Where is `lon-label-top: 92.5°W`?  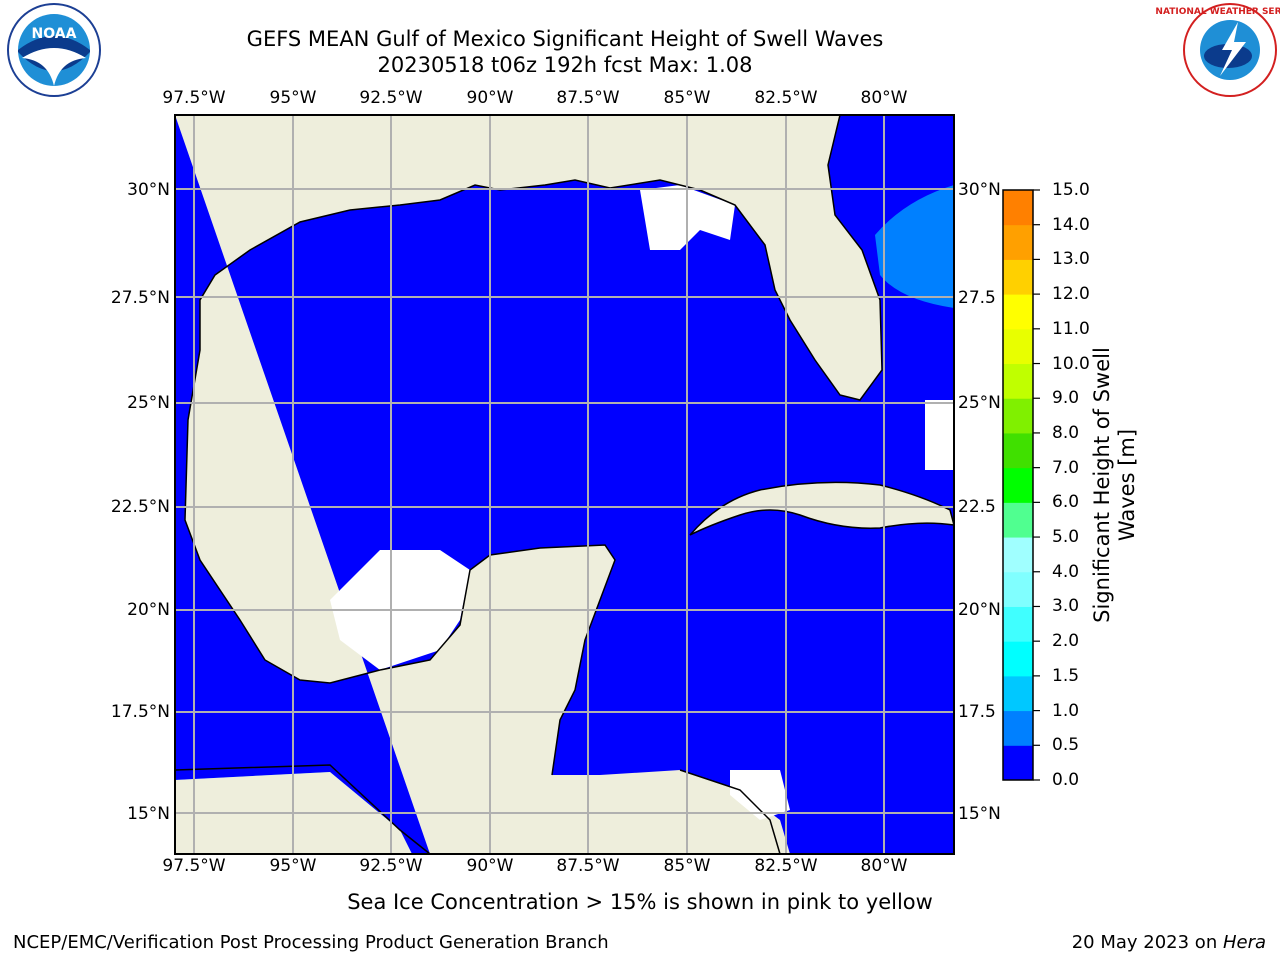 lon-label-top: 92.5°W is located at coordinates (391, 98).